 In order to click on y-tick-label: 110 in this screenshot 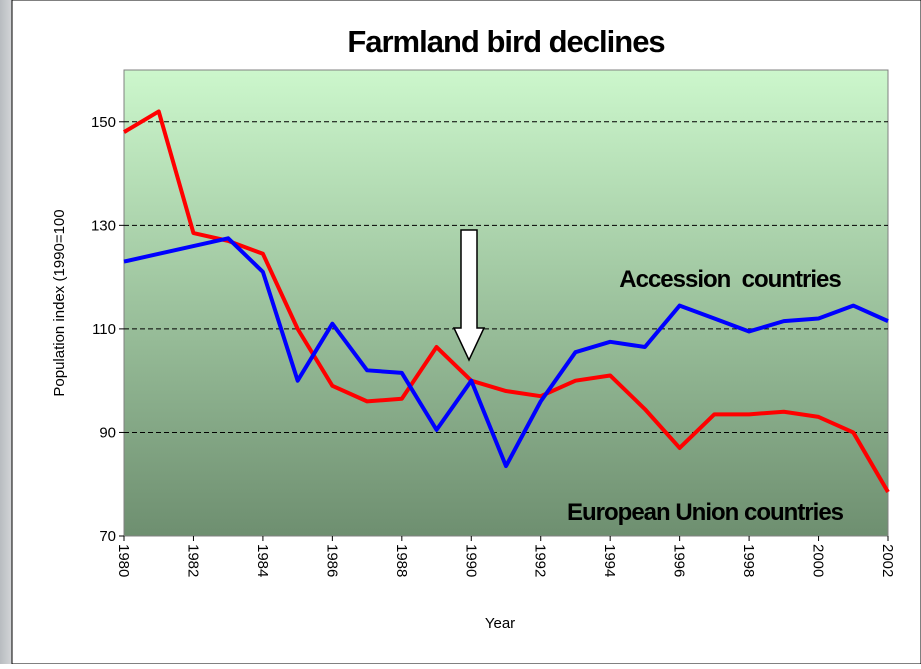, I will do `click(104, 329)`.